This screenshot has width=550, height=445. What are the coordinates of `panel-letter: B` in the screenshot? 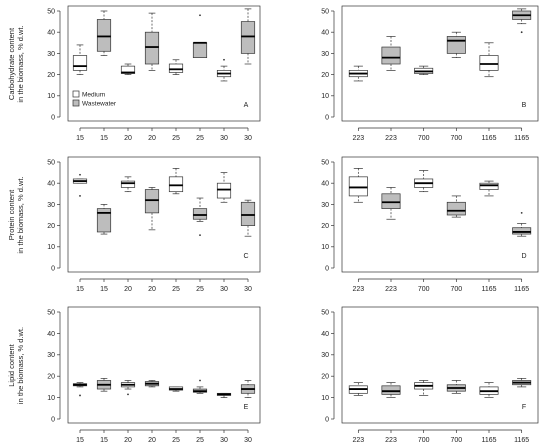 It's located at (524, 105).